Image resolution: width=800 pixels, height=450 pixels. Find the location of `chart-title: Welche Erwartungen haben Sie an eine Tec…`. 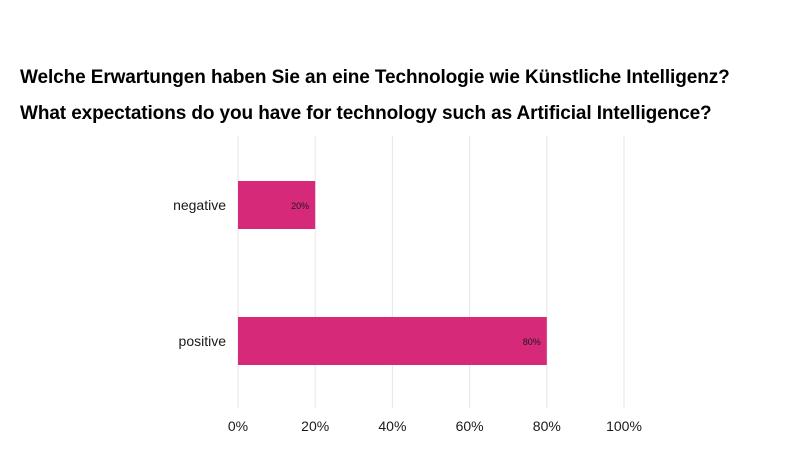

chart-title: Welche Erwartungen haben Sie an eine Tec… is located at coordinates (375, 77).